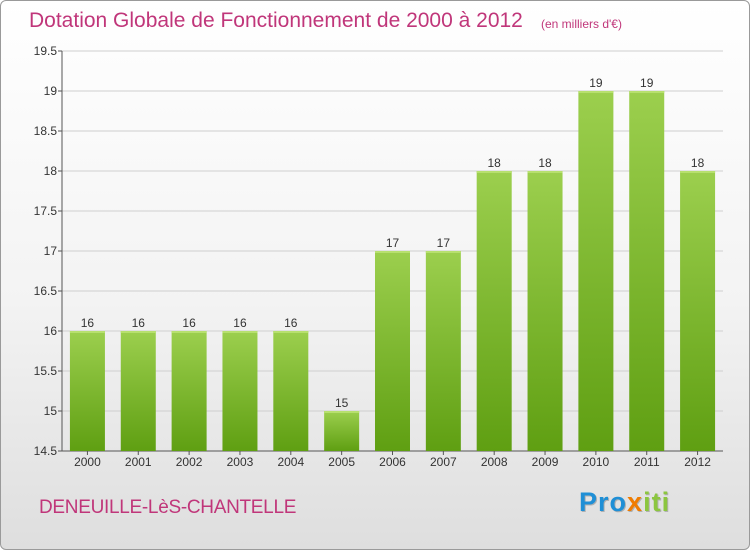 This screenshot has height=550, width=750. Describe the element at coordinates (51, 171) in the screenshot. I see `y-tick-label: 18` at that location.